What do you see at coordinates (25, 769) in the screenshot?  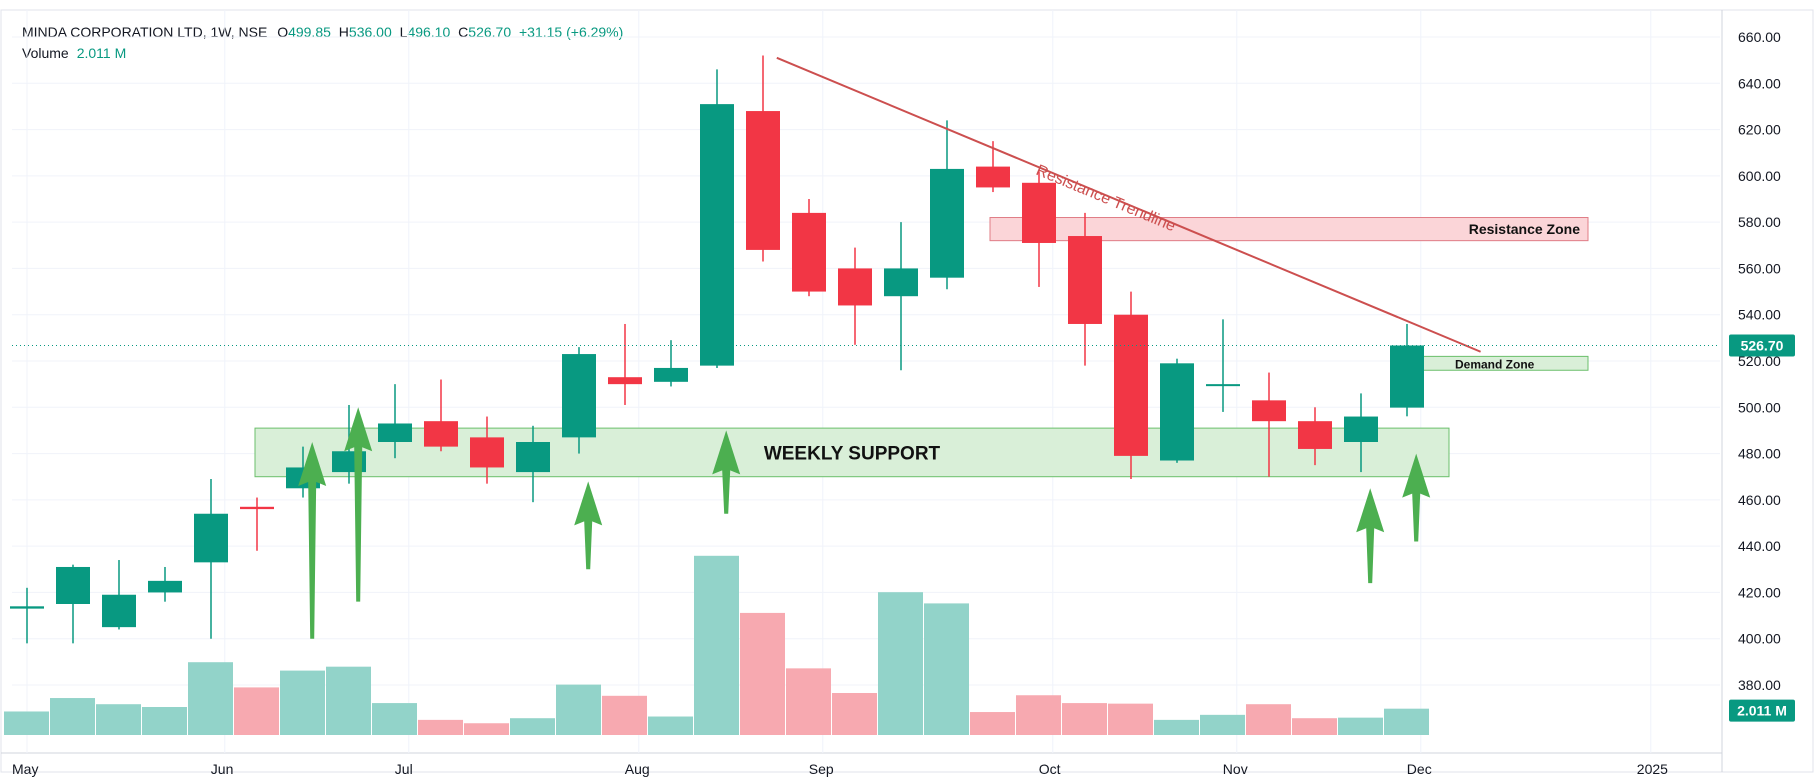 I see `x-tick-label: May` at bounding box center [25, 769].